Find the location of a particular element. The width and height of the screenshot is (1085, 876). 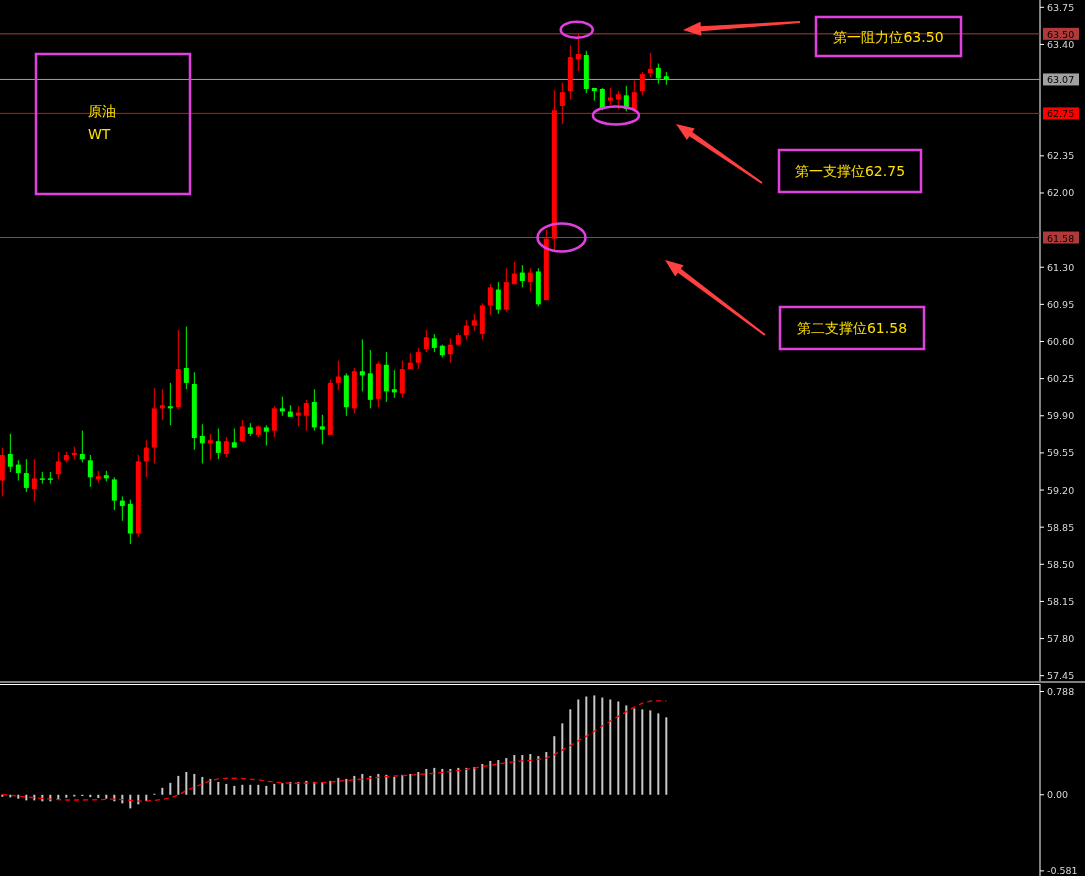

y-tick-label: 58.50 is located at coordinates (1061, 564).